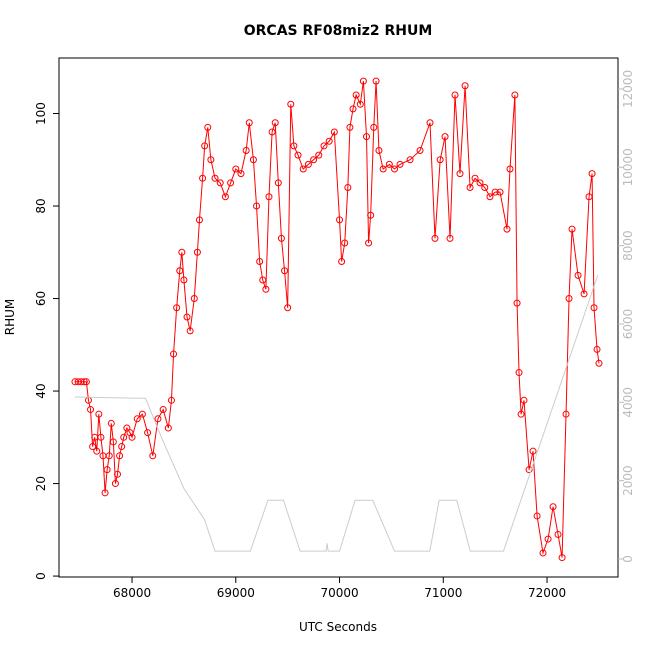 The height and width of the screenshot is (654, 650). I want to click on y2-tick-label: 10000, so click(628, 167).